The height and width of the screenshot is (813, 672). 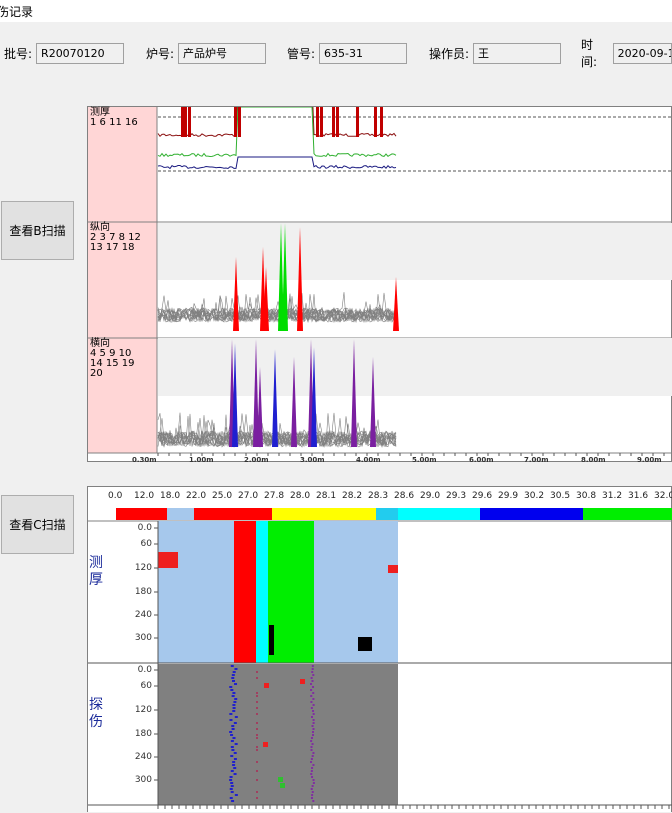 I want to click on channel-label-thickness: 测厚 1 6 11 16, so click(x=114, y=118).